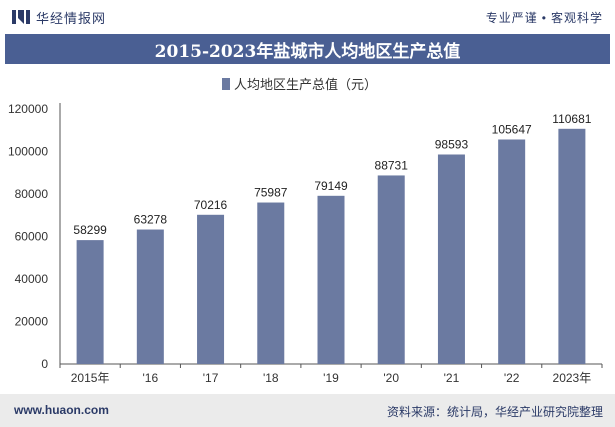  I want to click on x-tick-label: '22, so click(512, 378).